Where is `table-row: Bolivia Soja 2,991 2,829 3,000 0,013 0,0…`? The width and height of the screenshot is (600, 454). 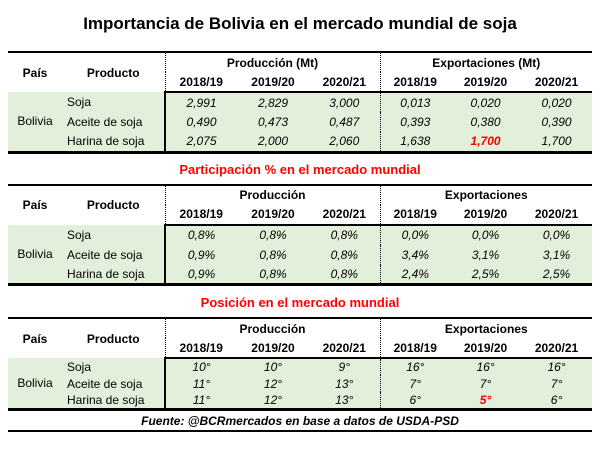 table-row: Bolivia Soja 2,991 2,829 3,000 0,013 0,0… is located at coordinates (300, 110).